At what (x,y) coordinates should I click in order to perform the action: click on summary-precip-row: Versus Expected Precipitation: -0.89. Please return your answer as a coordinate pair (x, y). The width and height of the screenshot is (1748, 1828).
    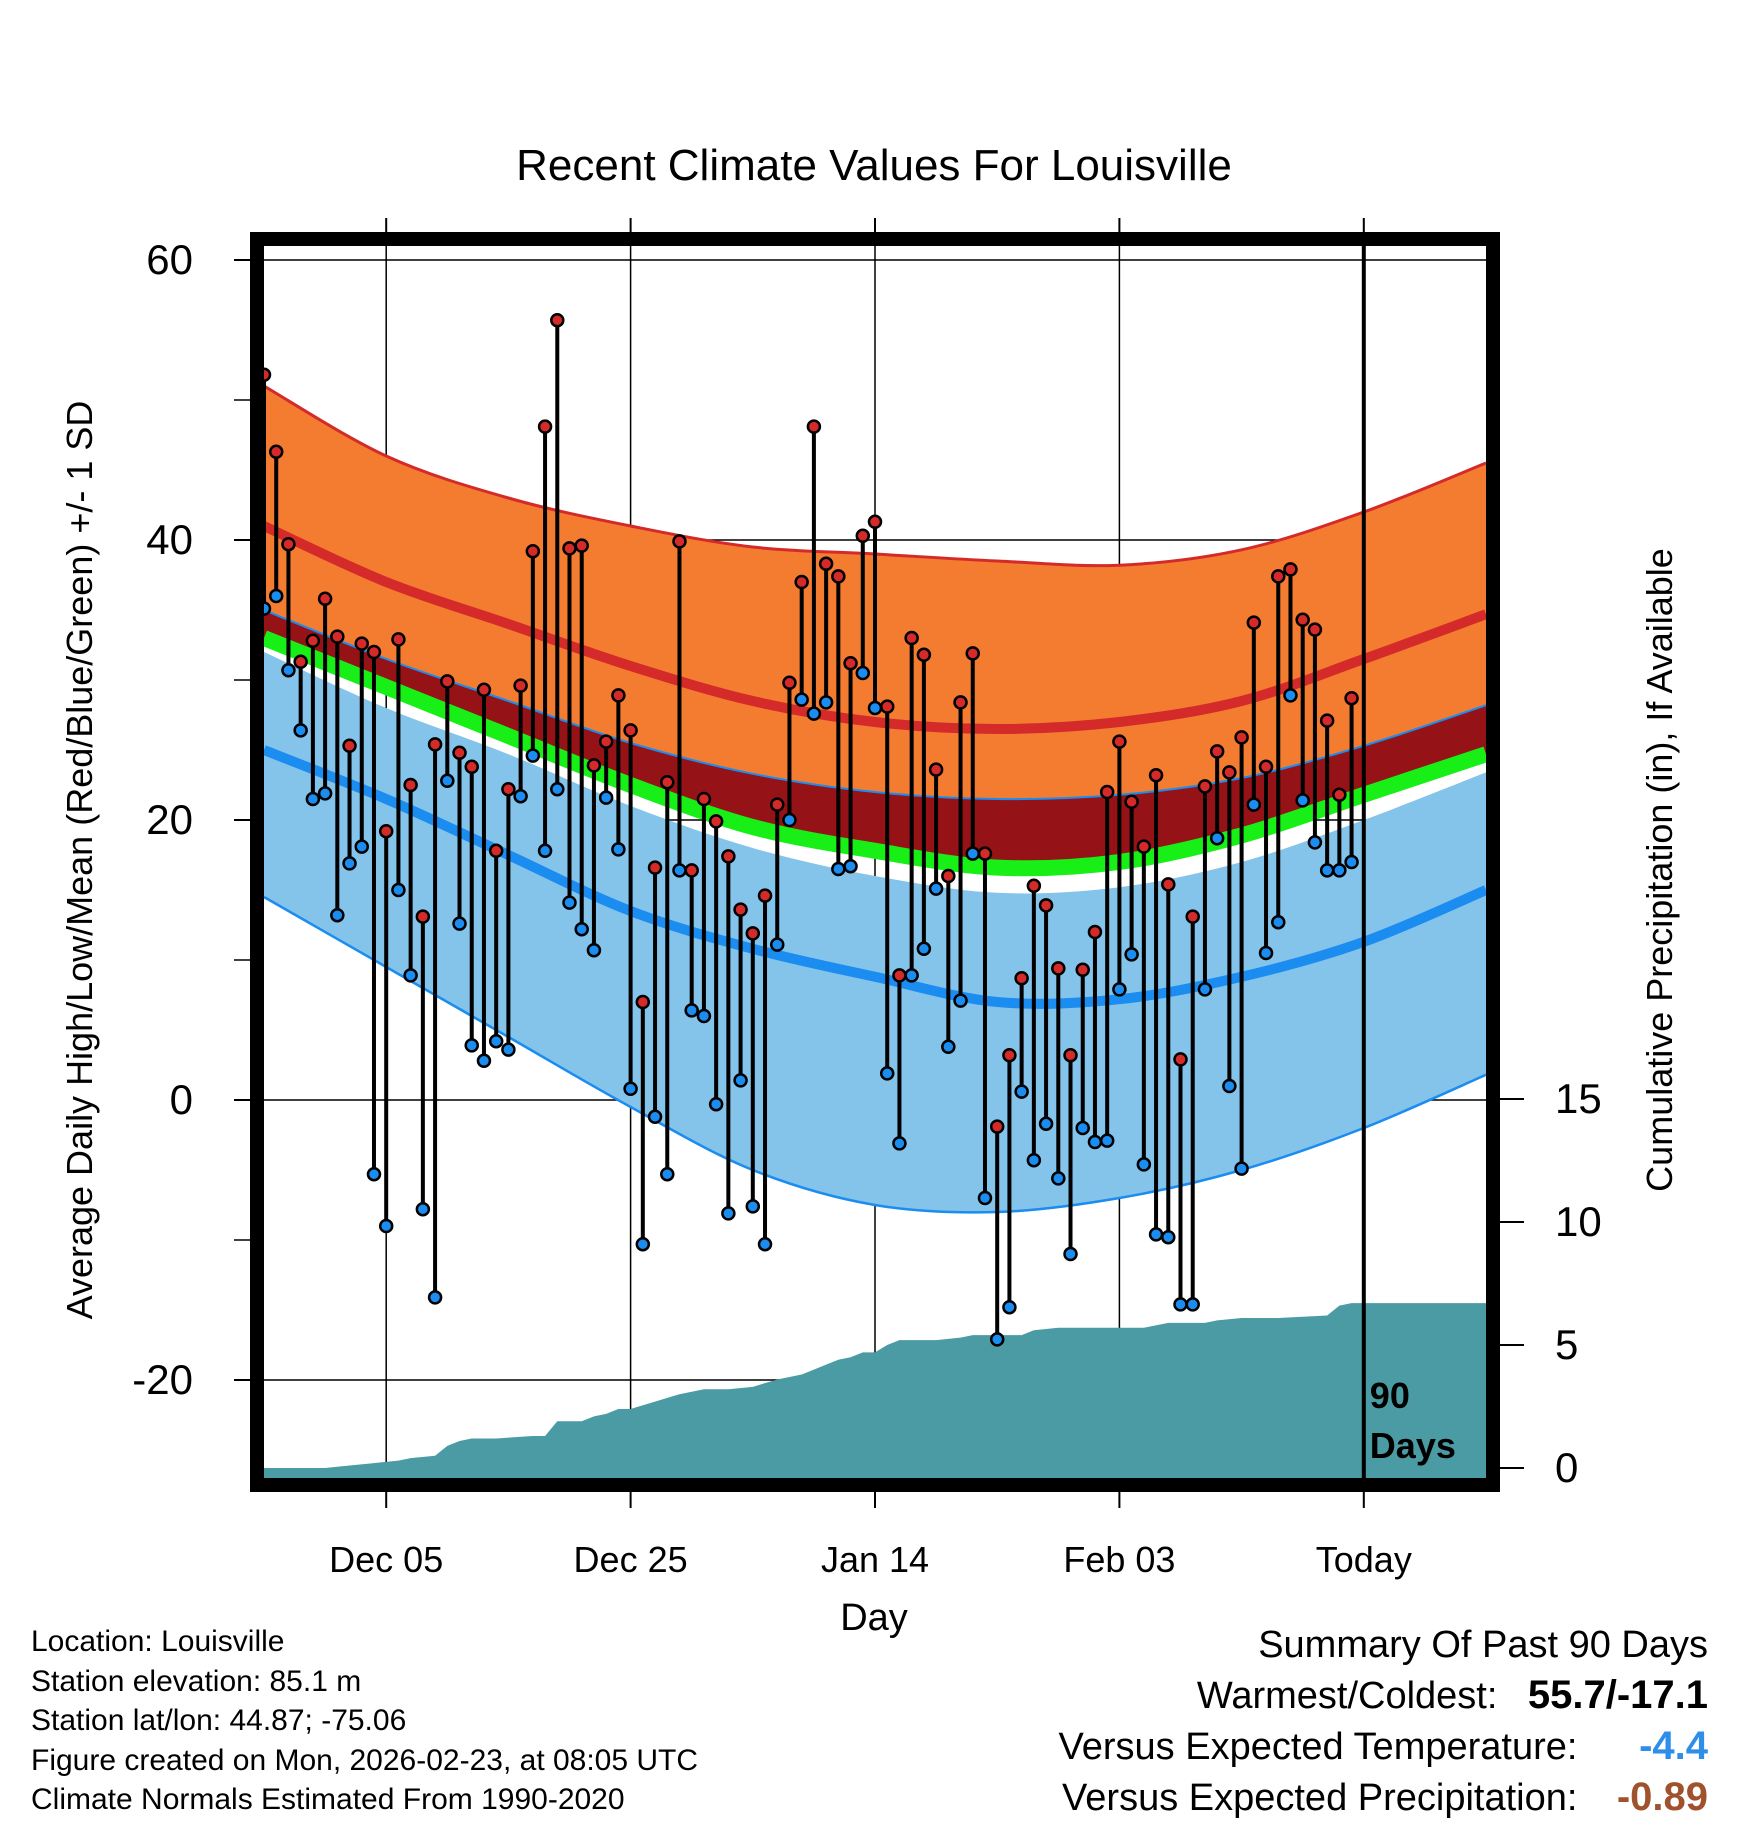
    Looking at the image, I should click on (1383, 1797).